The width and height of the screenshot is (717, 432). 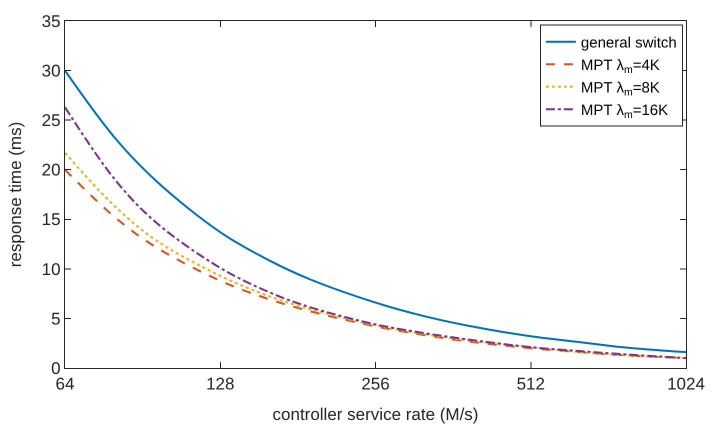 I want to click on y-tick-label: 25, so click(x=51, y=120).